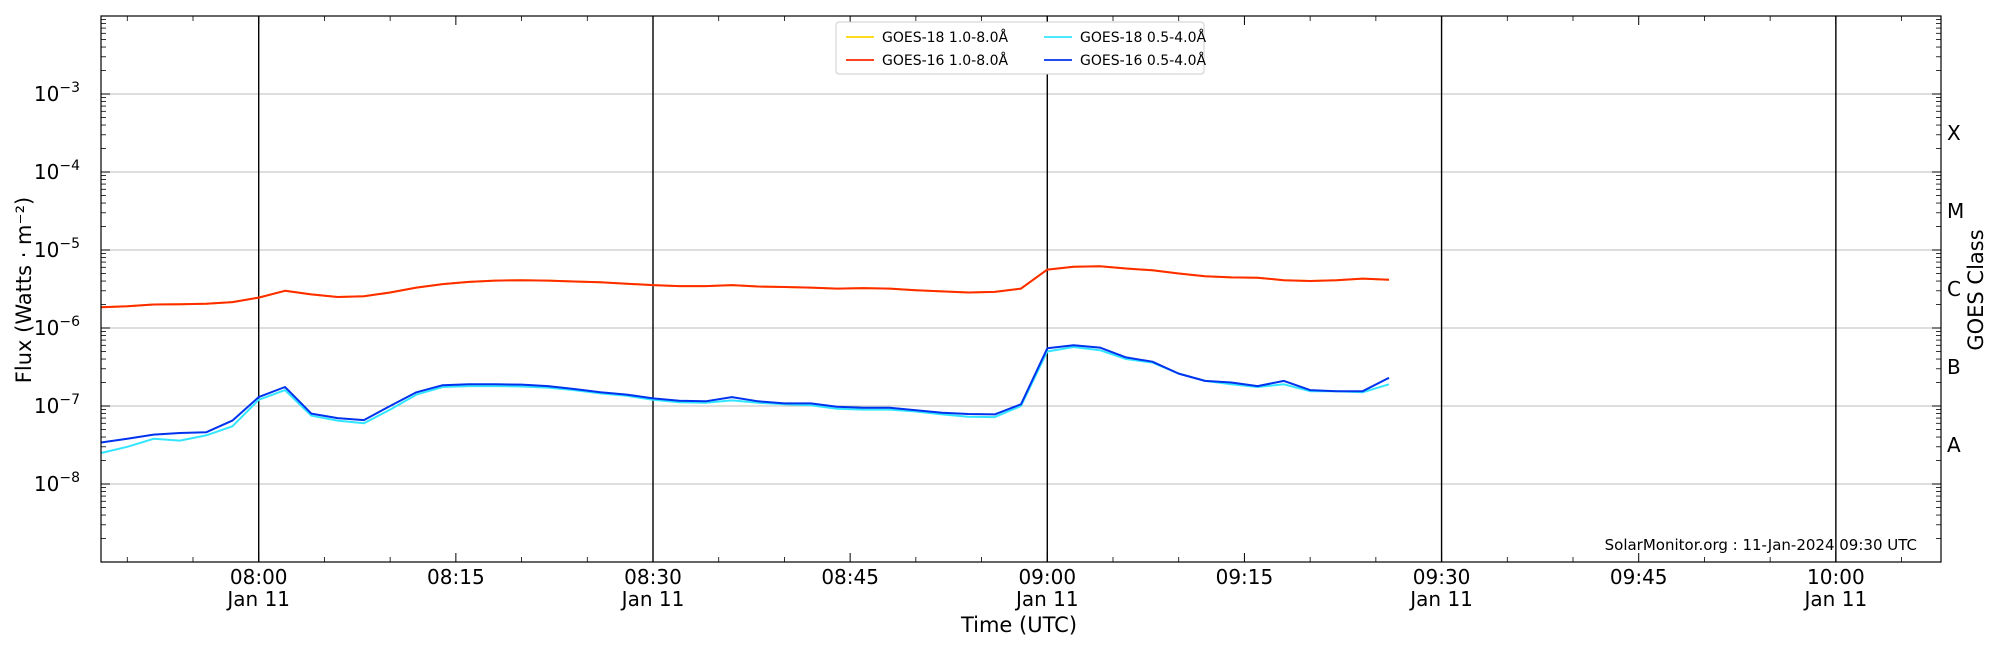 The height and width of the screenshot is (650, 2000). I want to click on goes-class-label: C, so click(1954, 289).